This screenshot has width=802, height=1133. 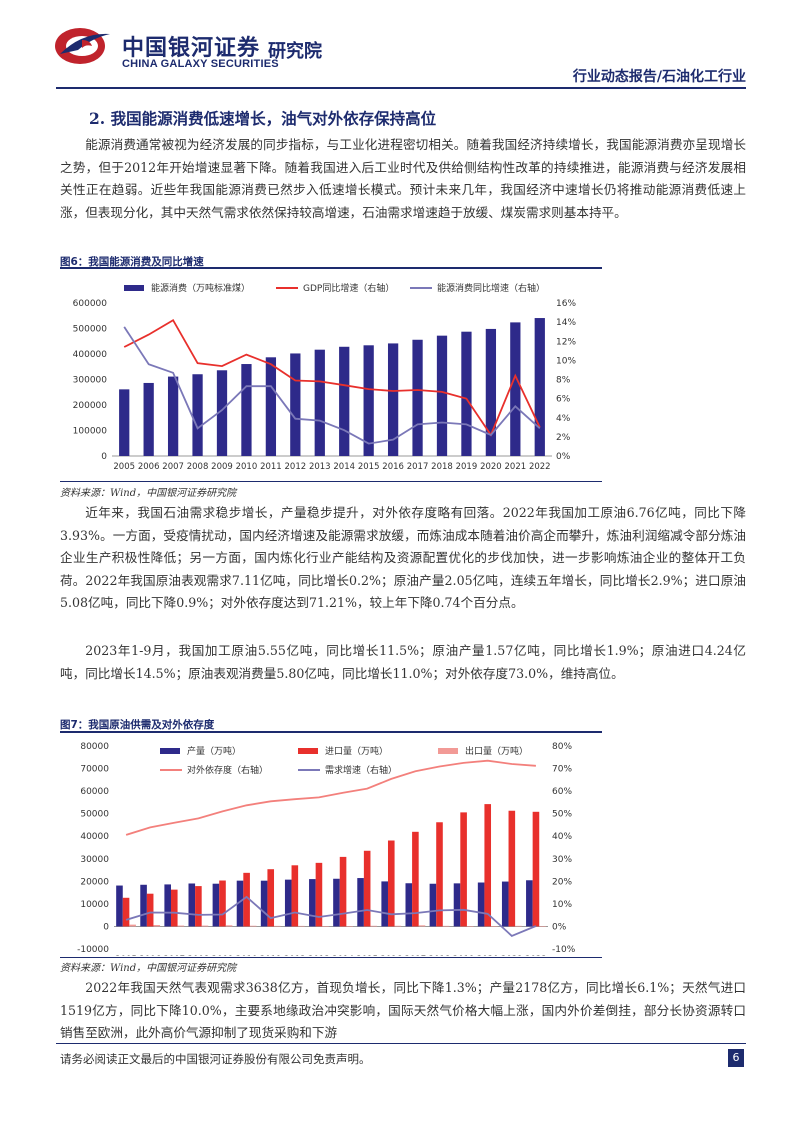 I want to click on footer-divider, so click(x=401, y=1043).